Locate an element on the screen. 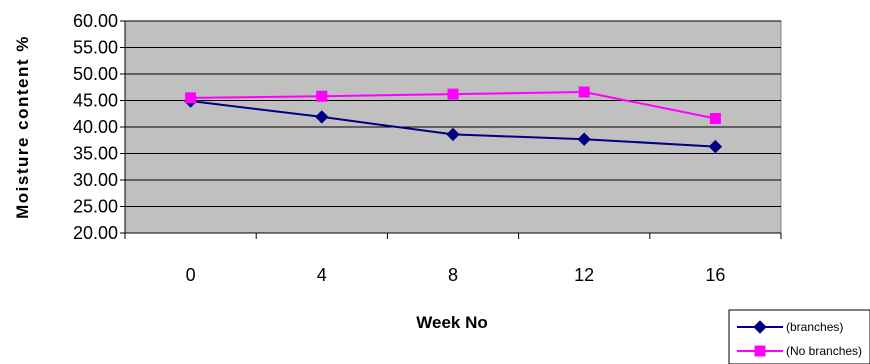  legend-box is located at coordinates (799, 336).